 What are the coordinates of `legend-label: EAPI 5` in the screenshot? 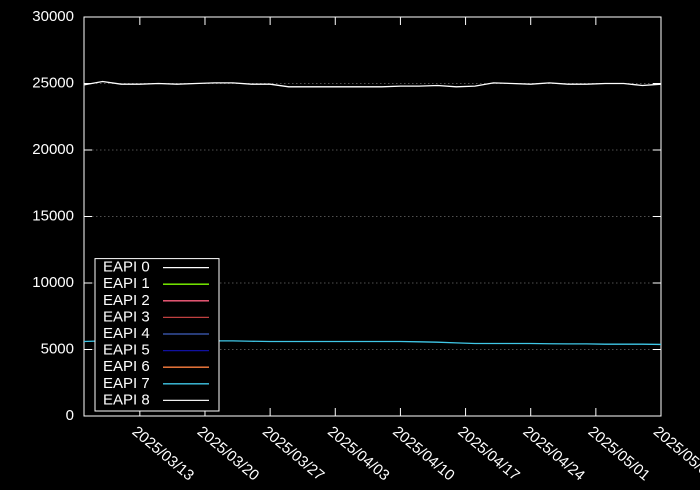 It's located at (126, 350).